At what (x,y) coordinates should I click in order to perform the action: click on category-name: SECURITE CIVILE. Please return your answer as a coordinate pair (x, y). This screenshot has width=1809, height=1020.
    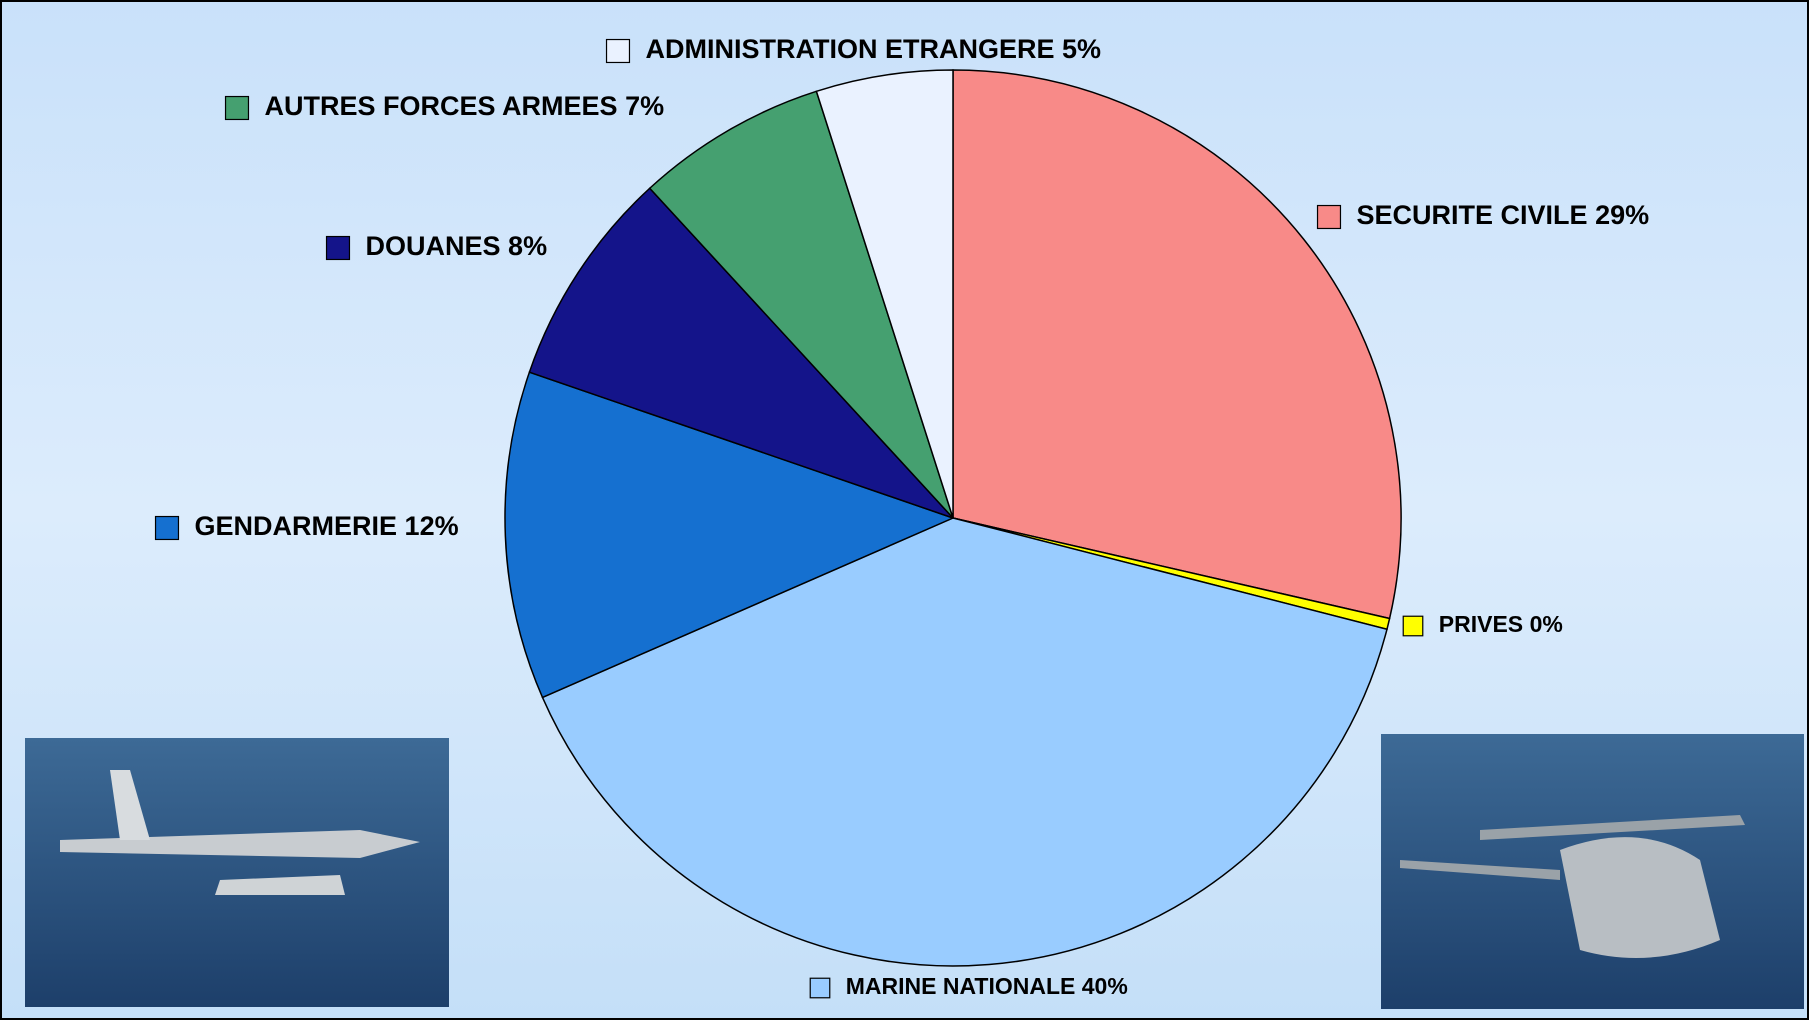
    Looking at the image, I should click on (1471, 215).